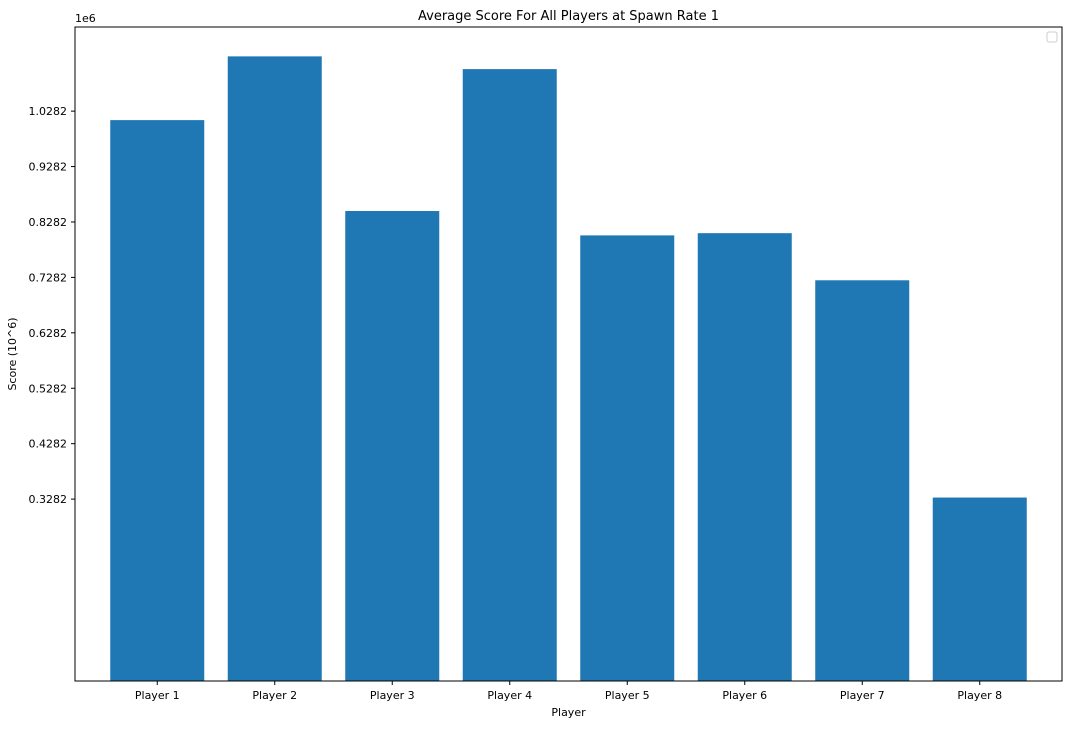 The height and width of the screenshot is (729, 1073). Describe the element at coordinates (392, 695) in the screenshot. I see `x-tick-label: Player 3` at that location.